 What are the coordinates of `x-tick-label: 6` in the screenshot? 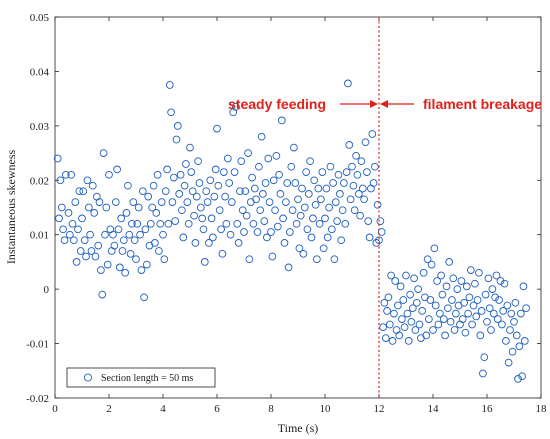 It's located at (217, 409).